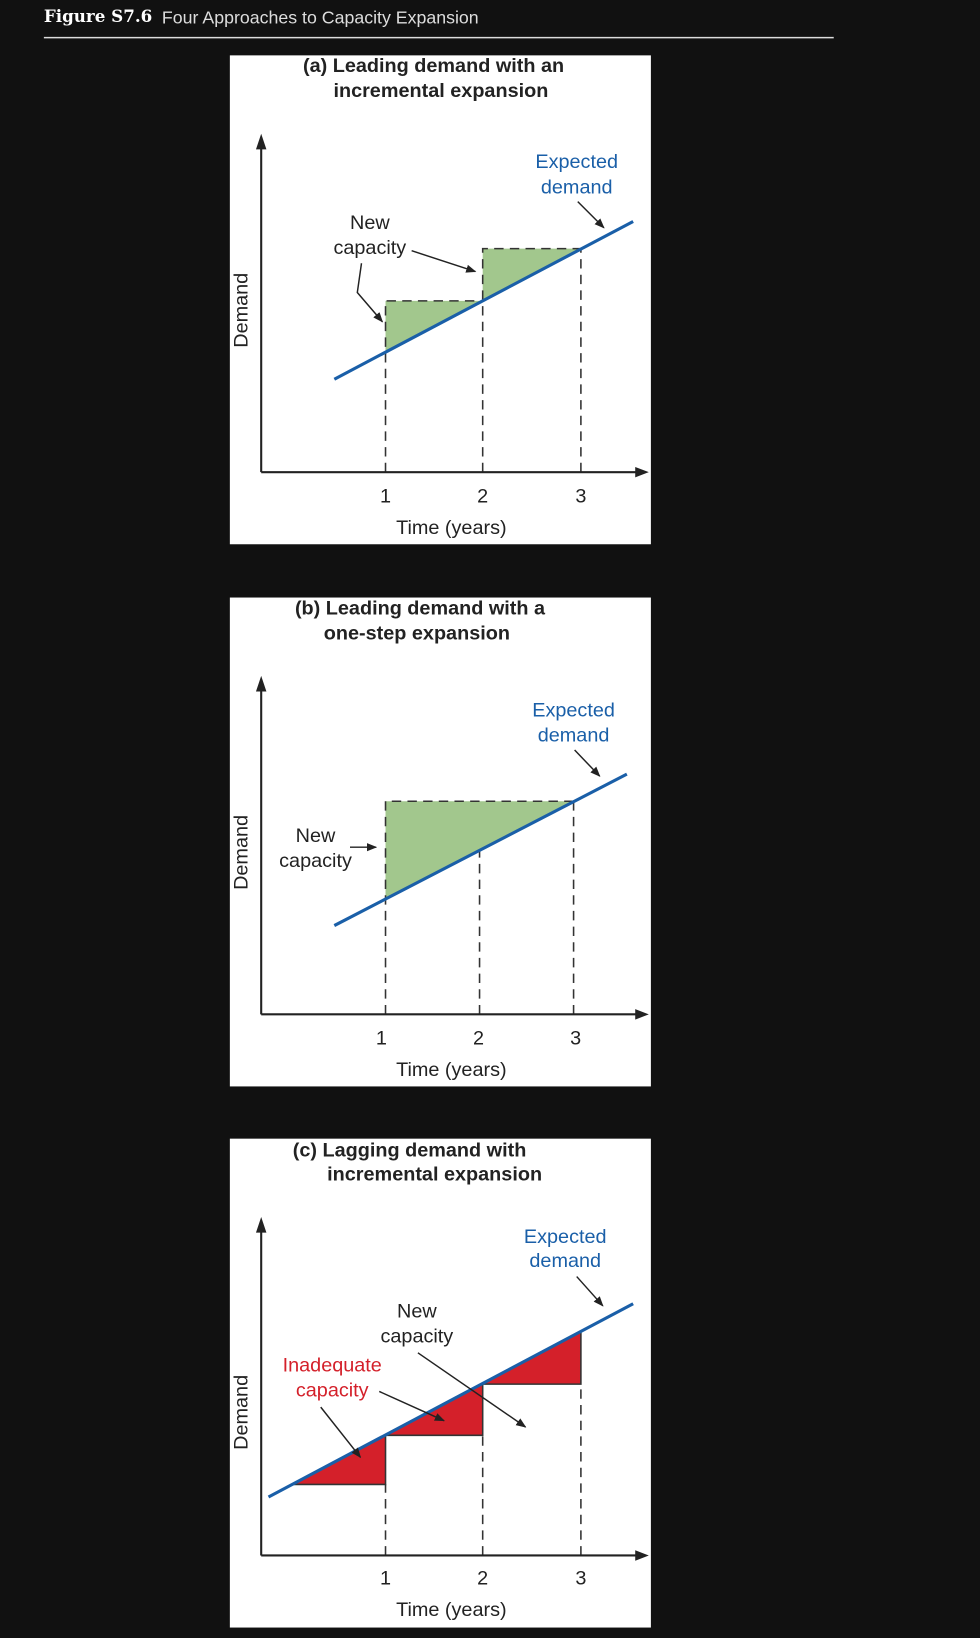  What do you see at coordinates (420, 608) in the screenshot?
I see `panel-title: (b) Leading demand with a` at bounding box center [420, 608].